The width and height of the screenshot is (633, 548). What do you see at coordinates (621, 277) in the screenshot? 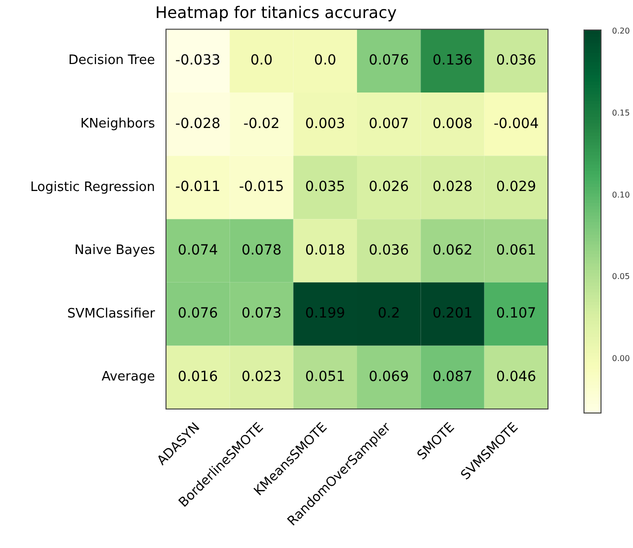
I see `color-bar-label: 0.05` at bounding box center [621, 277].